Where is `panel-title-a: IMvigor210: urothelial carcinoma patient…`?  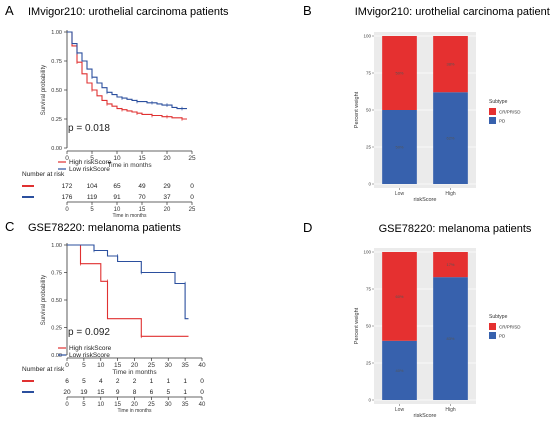 panel-title-a: IMvigor210: urothelial carcinoma patient… is located at coordinates (128, 12).